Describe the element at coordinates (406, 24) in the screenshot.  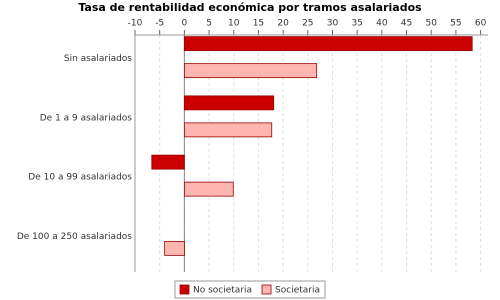
I see `x-tick-label: 45` at that location.